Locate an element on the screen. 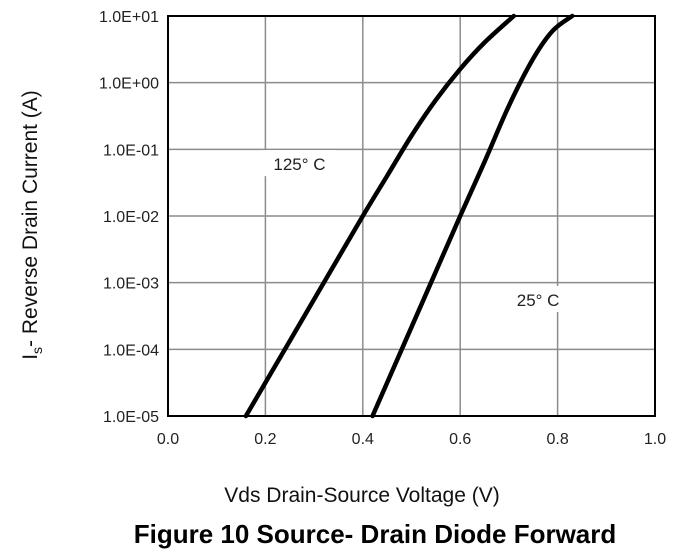 Image resolution: width=688 pixels, height=558 pixels. y-axis-label-main: I is located at coordinates (30, 357).